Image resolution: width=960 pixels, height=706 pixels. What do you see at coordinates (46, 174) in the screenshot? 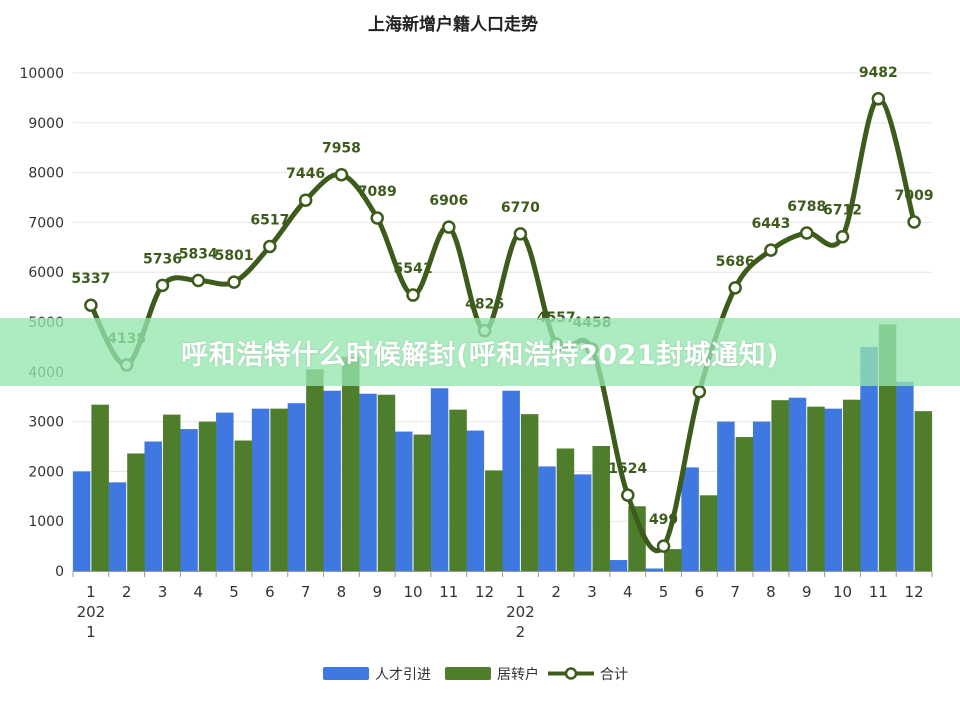
I see `y-tick-label: 8000` at bounding box center [46, 174].